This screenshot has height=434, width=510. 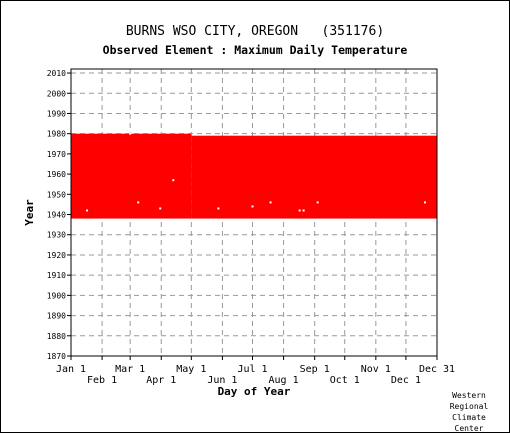 What do you see at coordinates (254, 391) in the screenshot?
I see `x-axis-title: Day of Year` at bounding box center [254, 391].